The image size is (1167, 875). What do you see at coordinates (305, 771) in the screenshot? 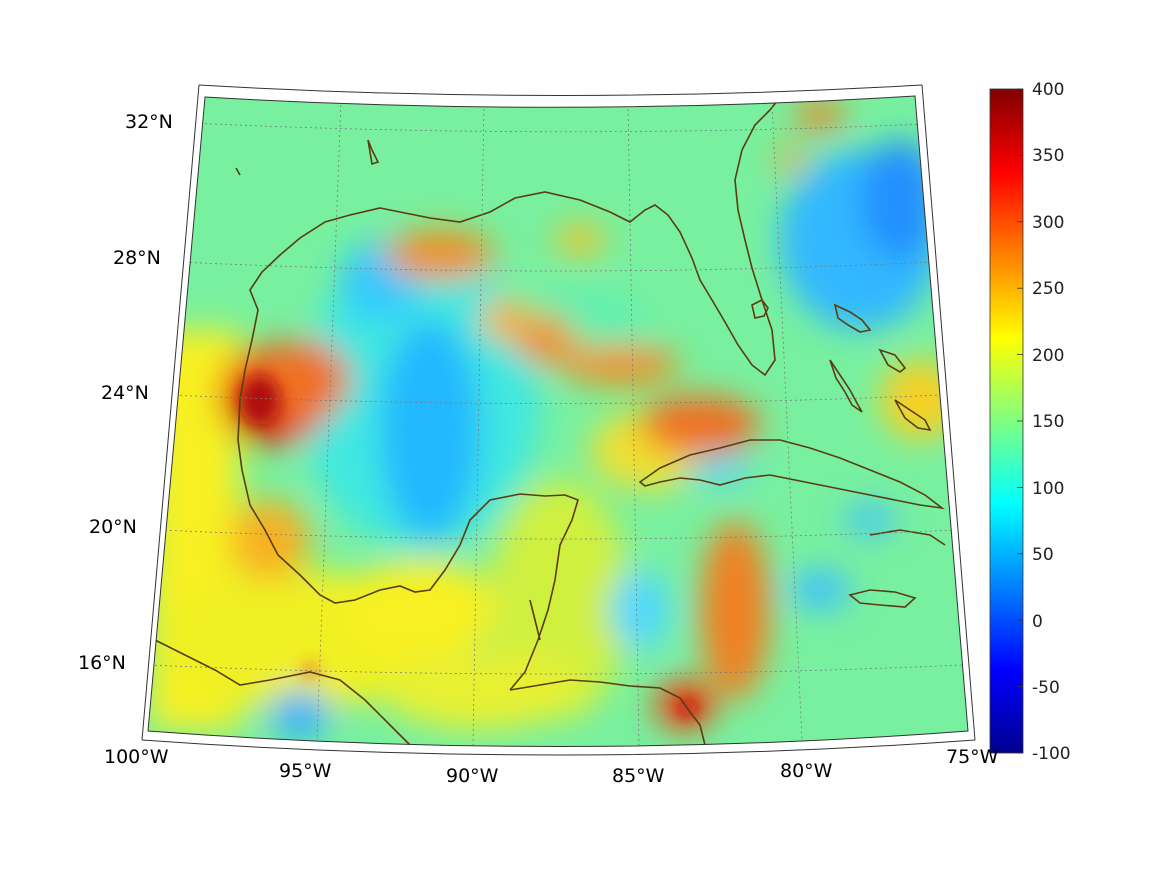
I see `lon-label-95w: 95°W` at bounding box center [305, 771].